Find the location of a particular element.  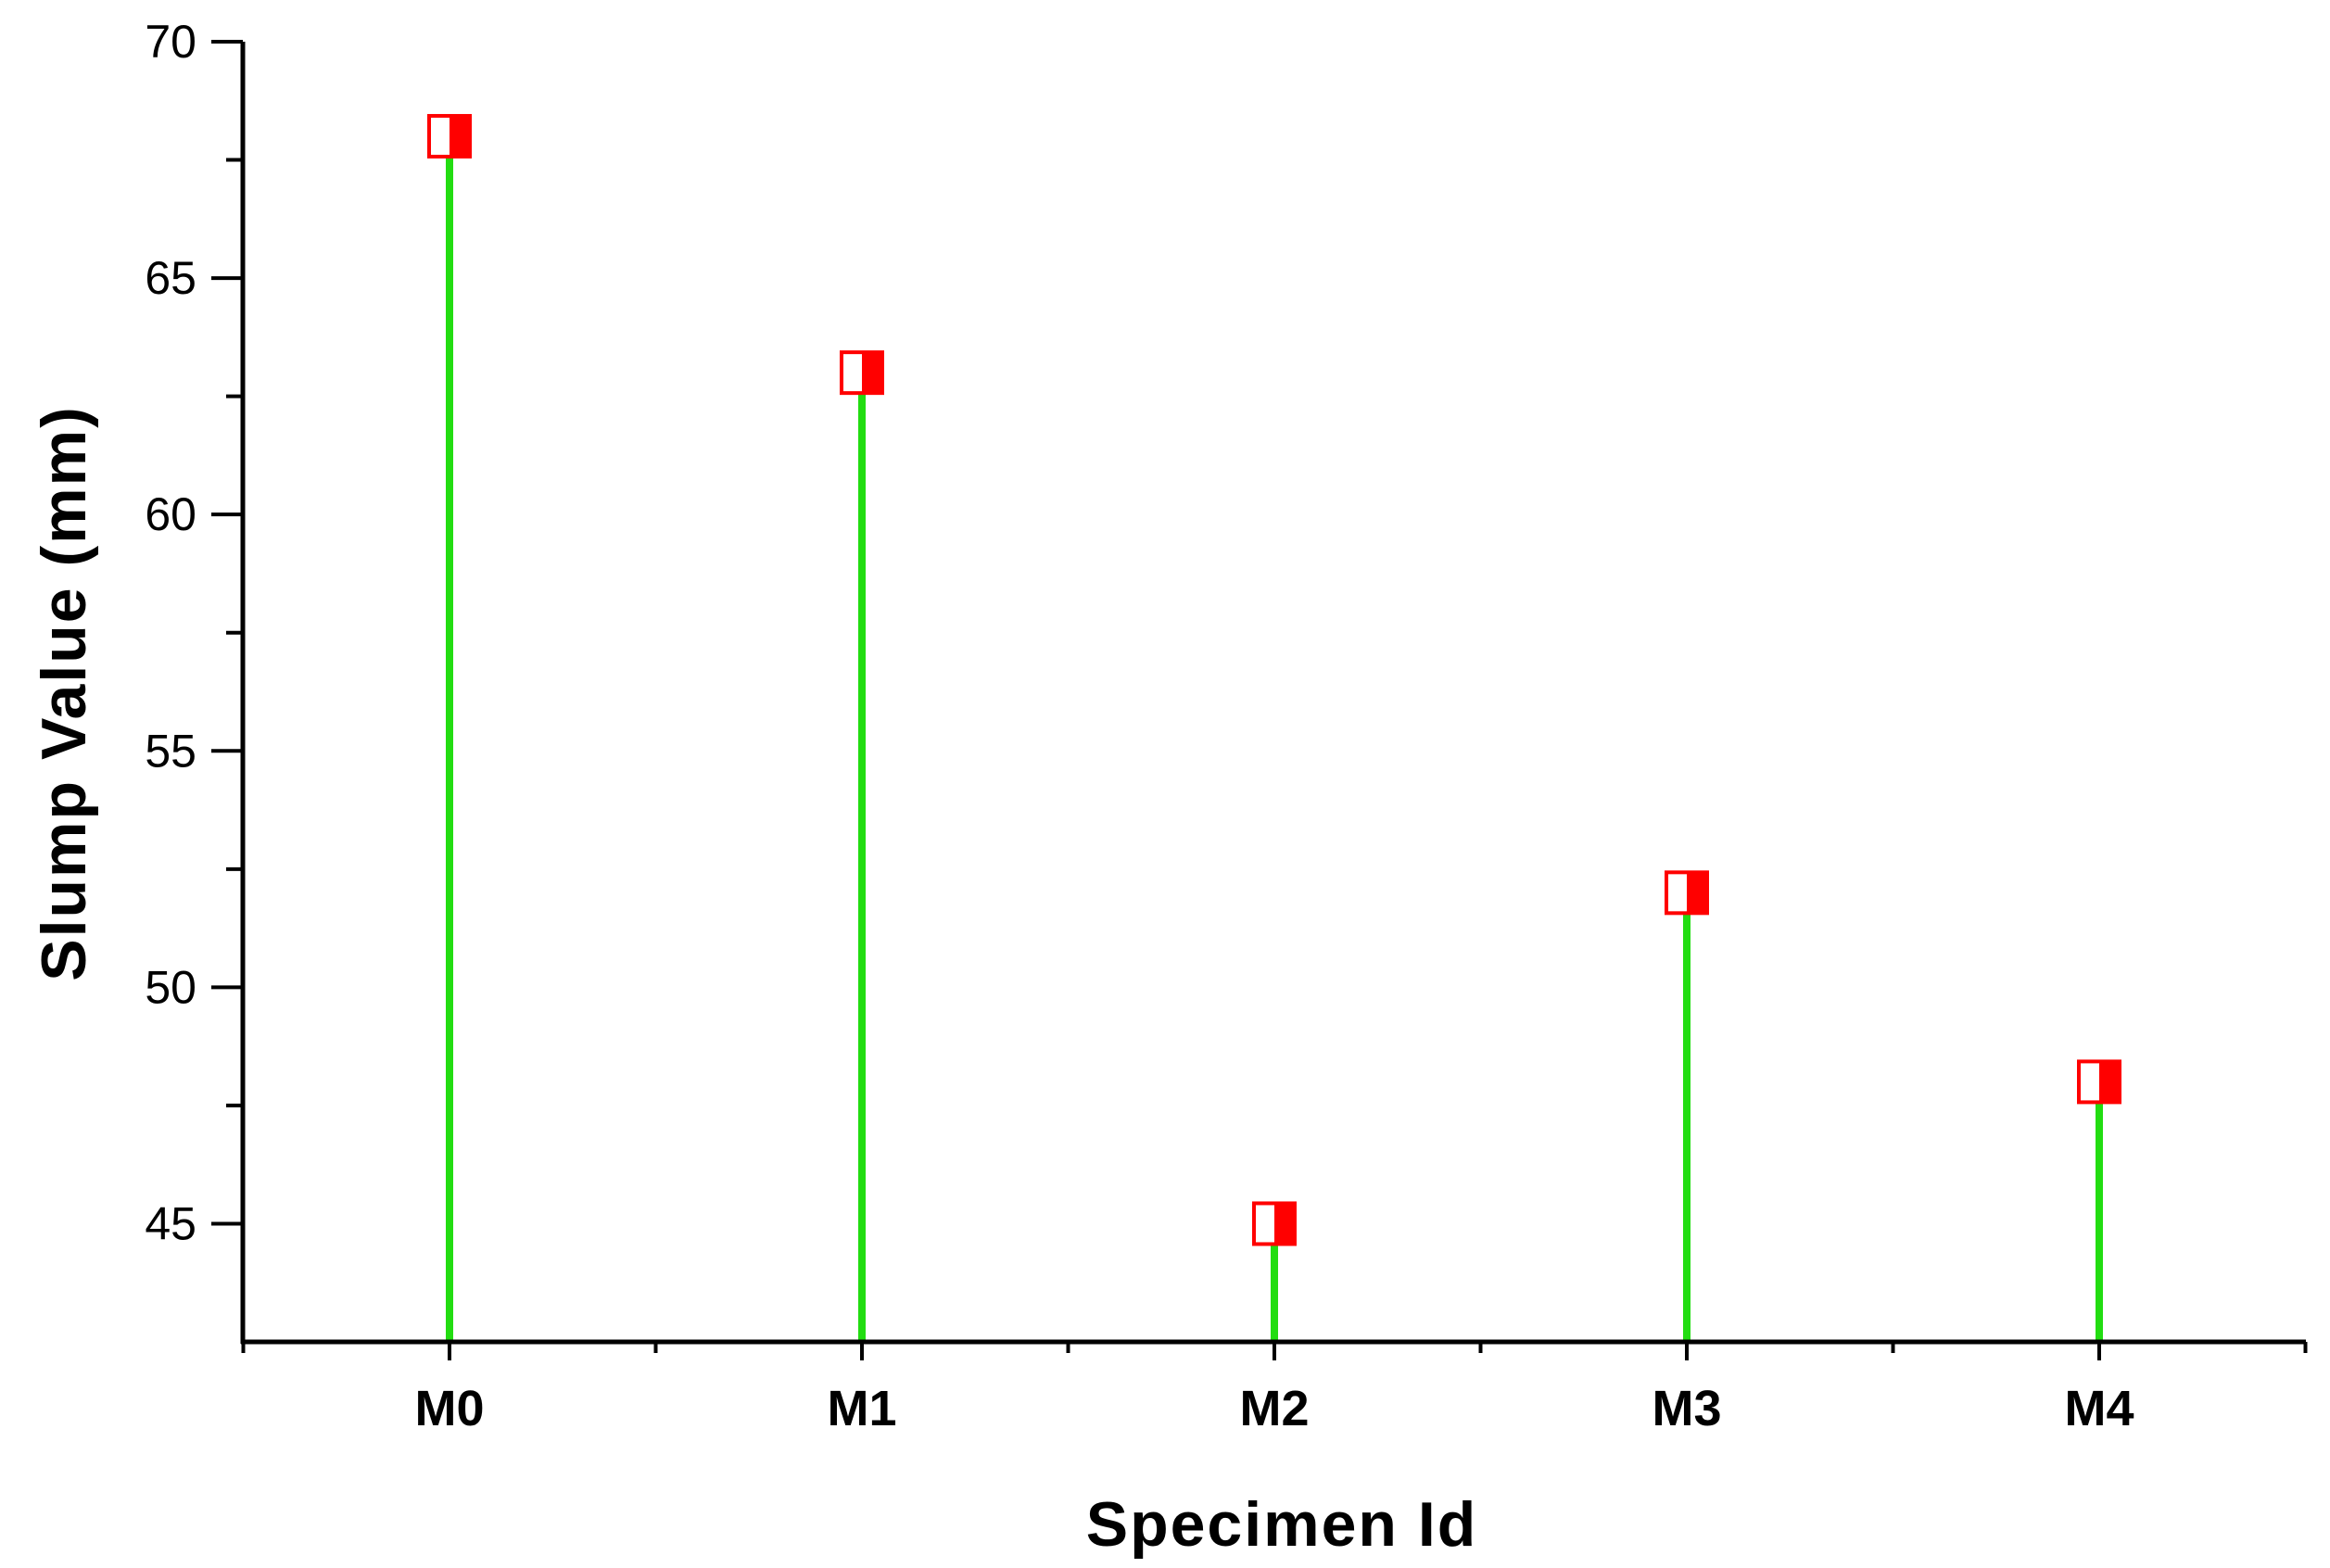

x-tick-label-m2: M2 is located at coordinates (1274, 1408).